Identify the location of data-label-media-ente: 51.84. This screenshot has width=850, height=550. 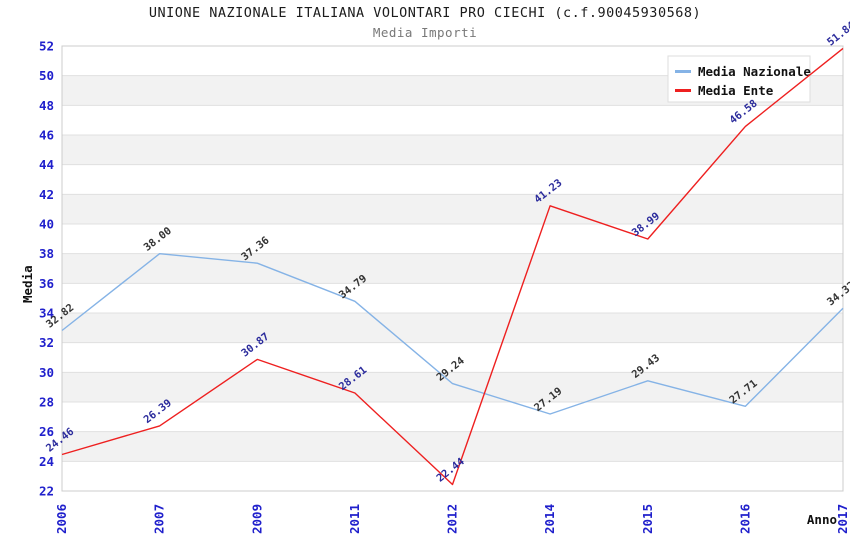
(837, 34).